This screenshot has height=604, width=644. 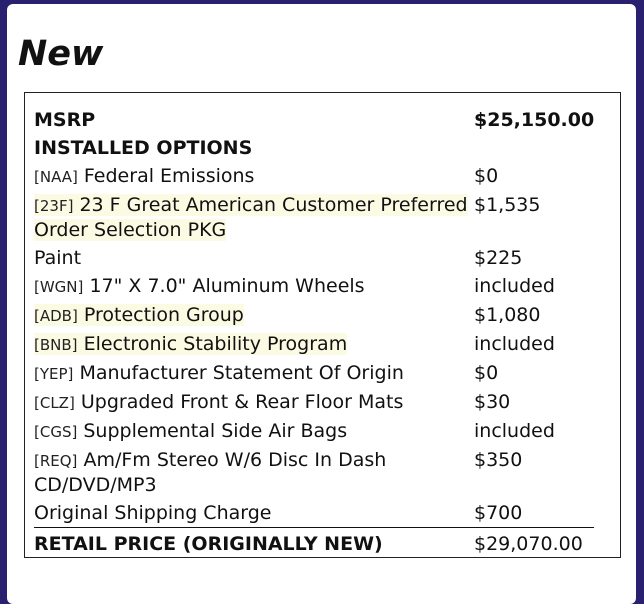 I want to click on page-title: New, so click(x=61, y=54).